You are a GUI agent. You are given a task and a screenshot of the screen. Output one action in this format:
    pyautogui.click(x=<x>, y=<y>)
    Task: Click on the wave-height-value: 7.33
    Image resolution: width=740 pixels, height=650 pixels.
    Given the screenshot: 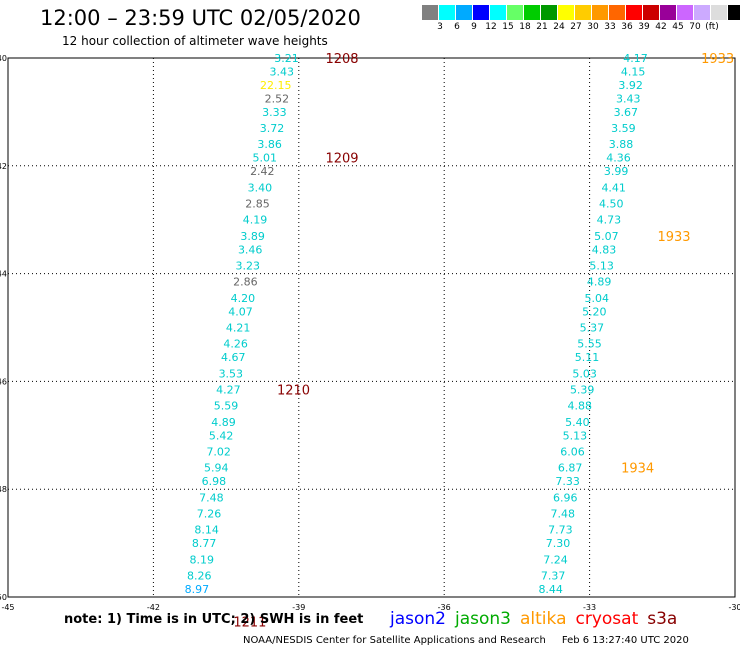 What is the action you would take?
    pyautogui.click(x=567, y=481)
    